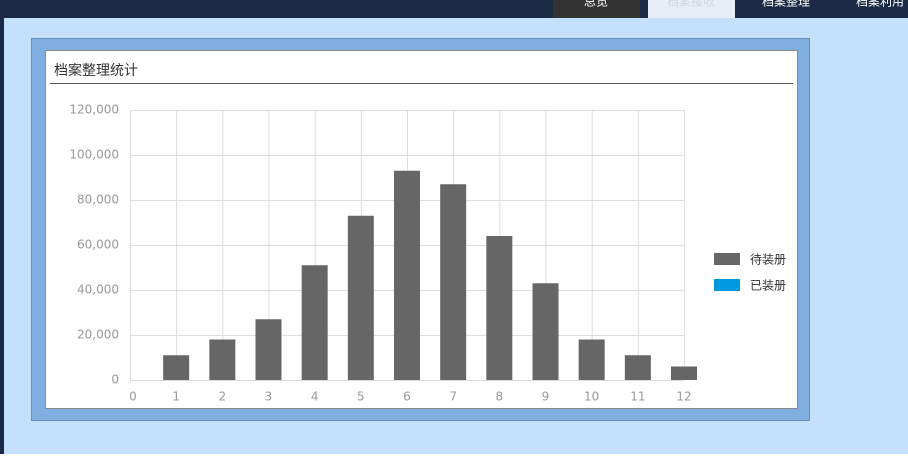  Describe the element at coordinates (98, 245) in the screenshot. I see `y-tick-label: 60,000` at that location.